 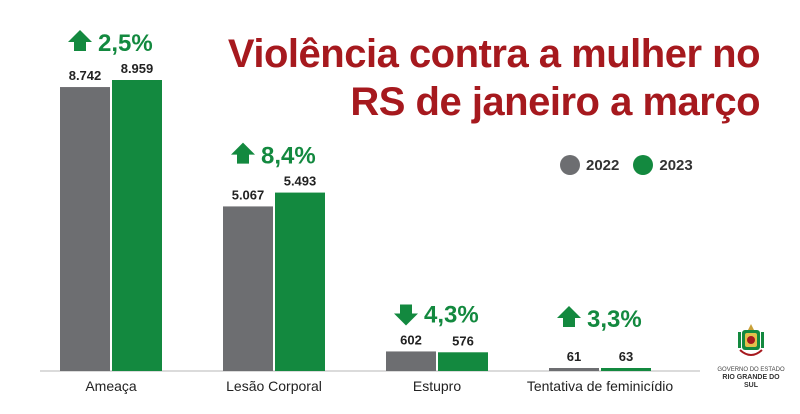 I want to click on logo-line1: GOVERNO DO ESTADO, so click(x=751, y=370).